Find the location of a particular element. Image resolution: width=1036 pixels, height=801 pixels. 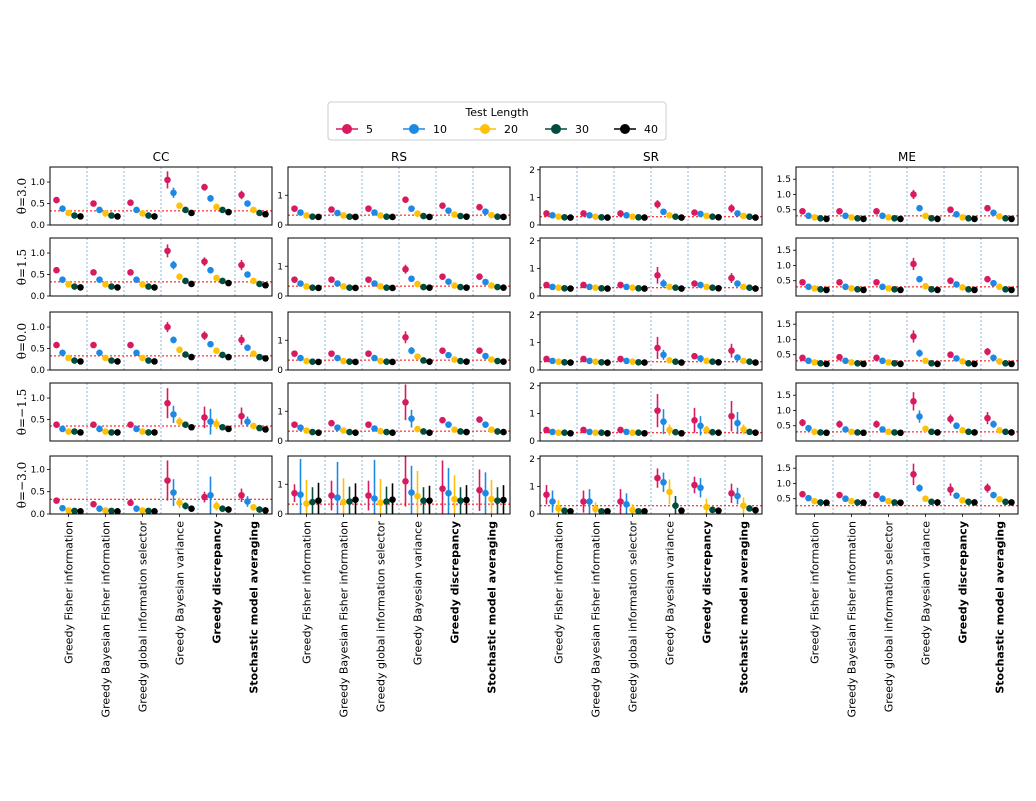

y-tick-label: 0 is located at coordinates (280, 297).